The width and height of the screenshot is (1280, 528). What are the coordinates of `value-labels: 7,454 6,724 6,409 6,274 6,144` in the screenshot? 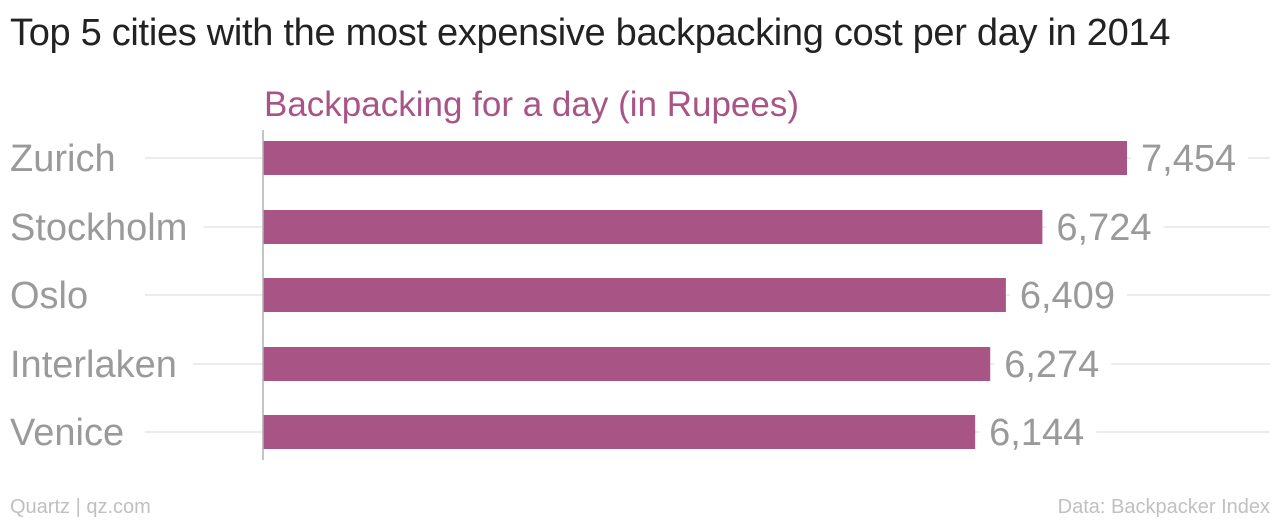 It's located at (1114, 296).